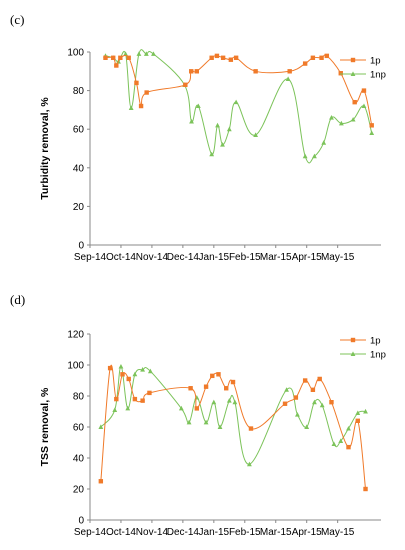  What do you see at coordinates (81, 521) in the screenshot?
I see `y-tick-label: 0` at bounding box center [81, 521].